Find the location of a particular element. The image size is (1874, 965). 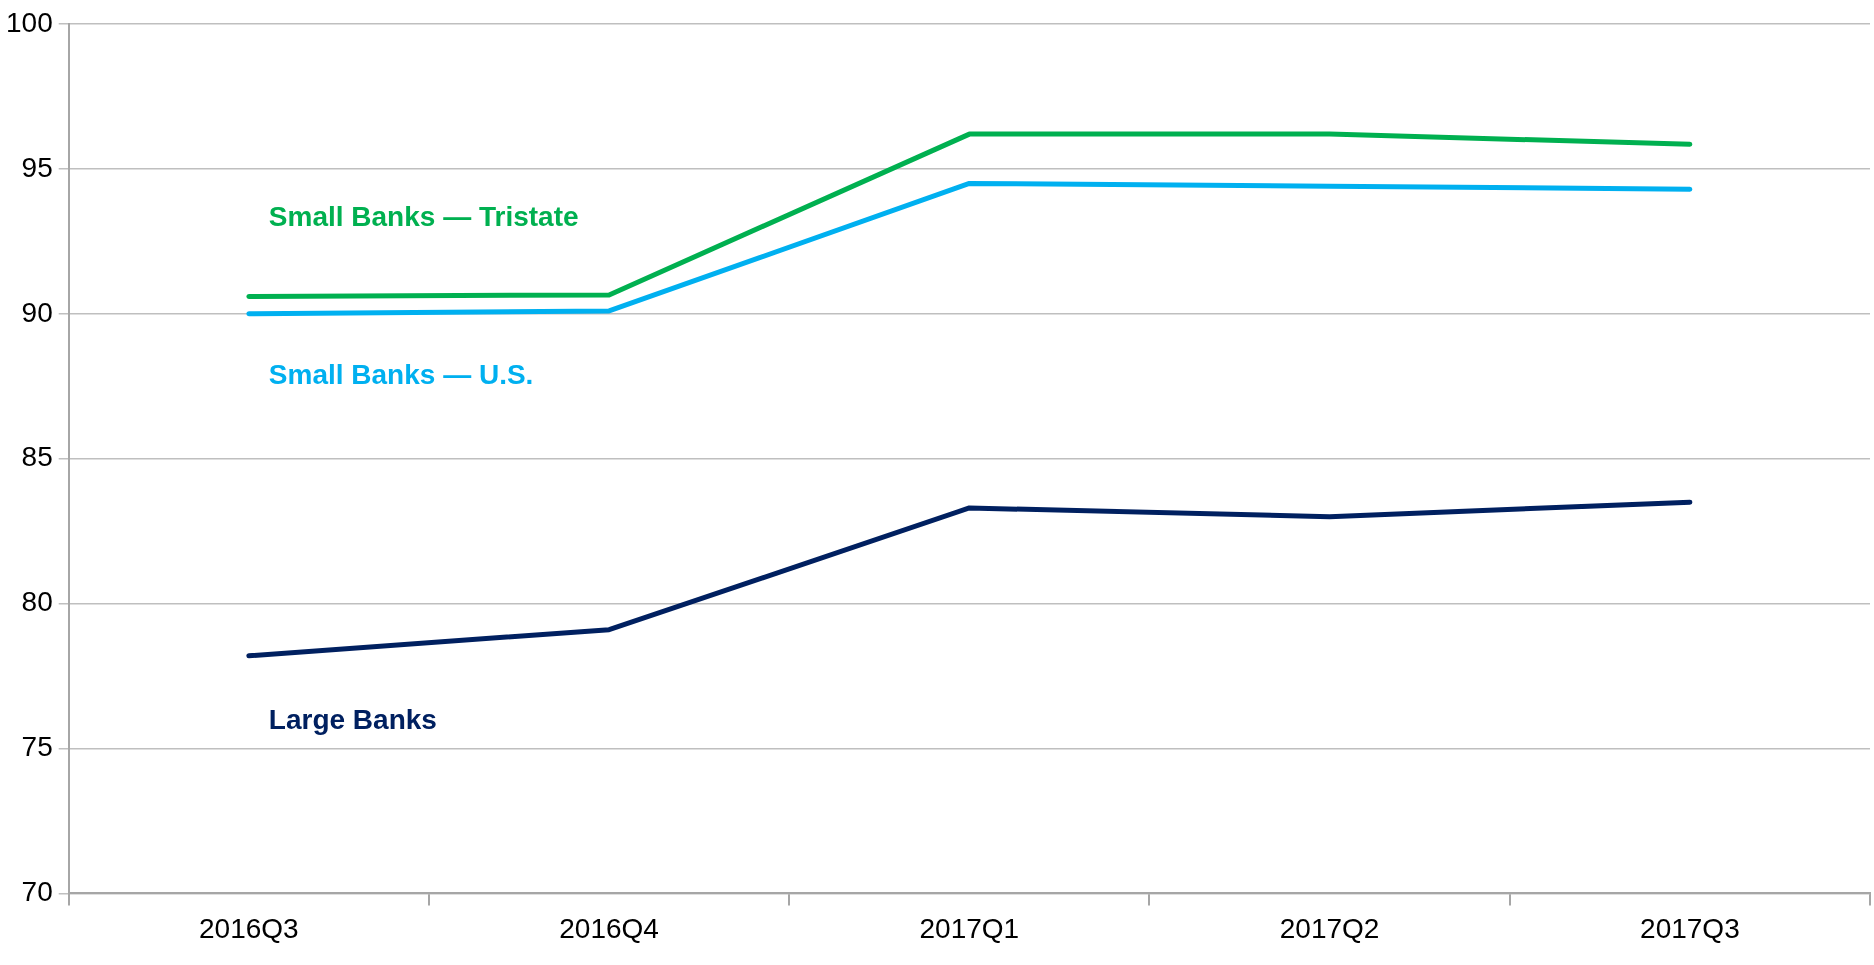

y-tick-label: 85 is located at coordinates (37, 457).